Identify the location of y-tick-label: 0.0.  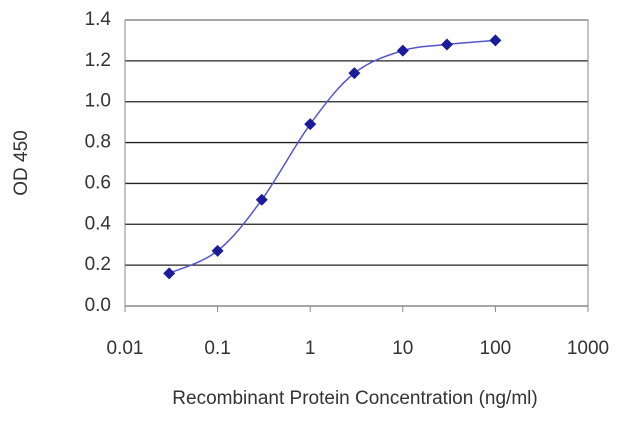
(98, 305).